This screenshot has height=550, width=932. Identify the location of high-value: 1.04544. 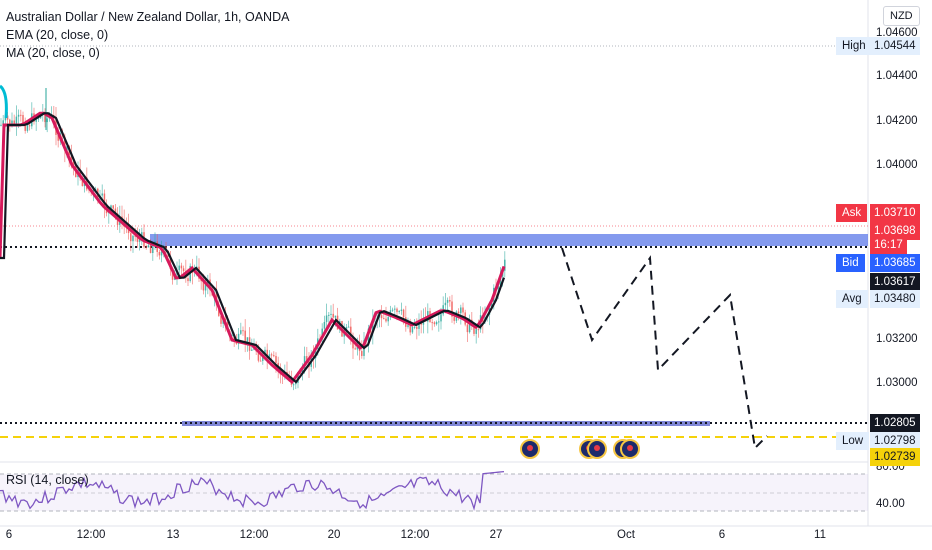
(895, 46).